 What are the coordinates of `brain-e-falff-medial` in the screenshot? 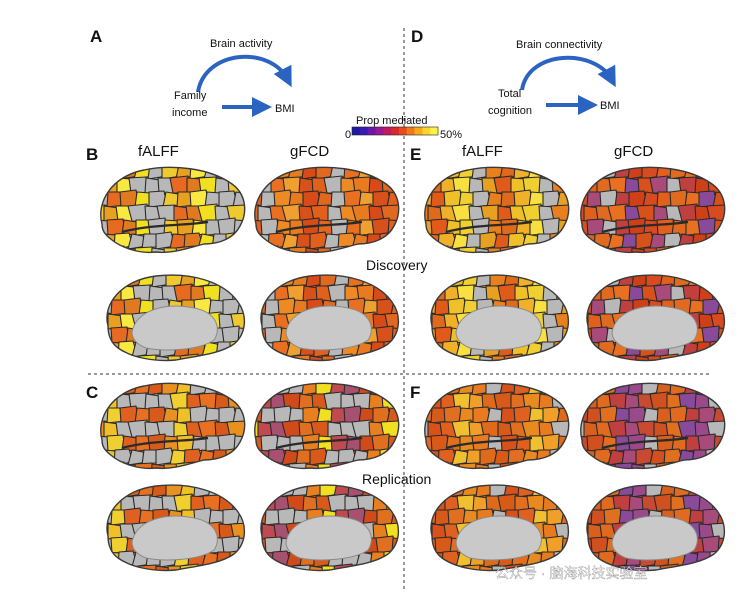 It's located at (499, 318).